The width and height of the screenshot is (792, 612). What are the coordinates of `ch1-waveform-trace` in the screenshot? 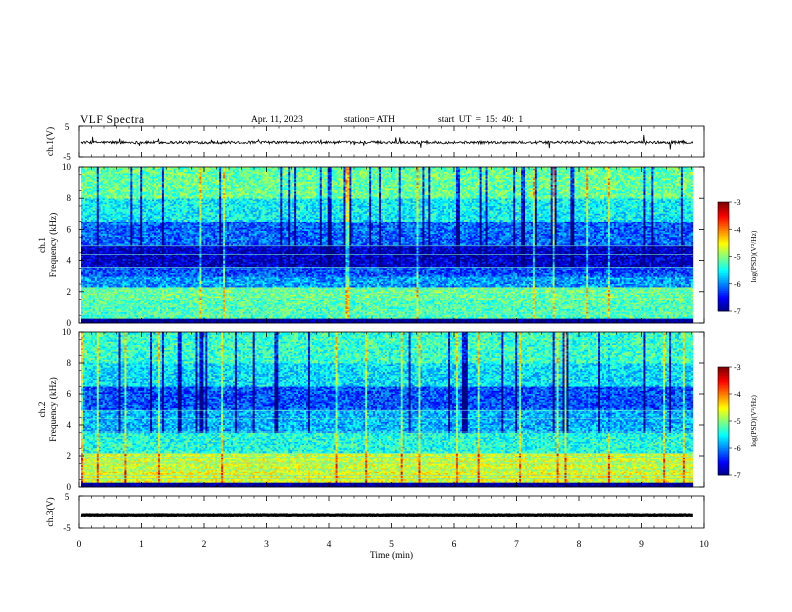 It's located at (387, 142).